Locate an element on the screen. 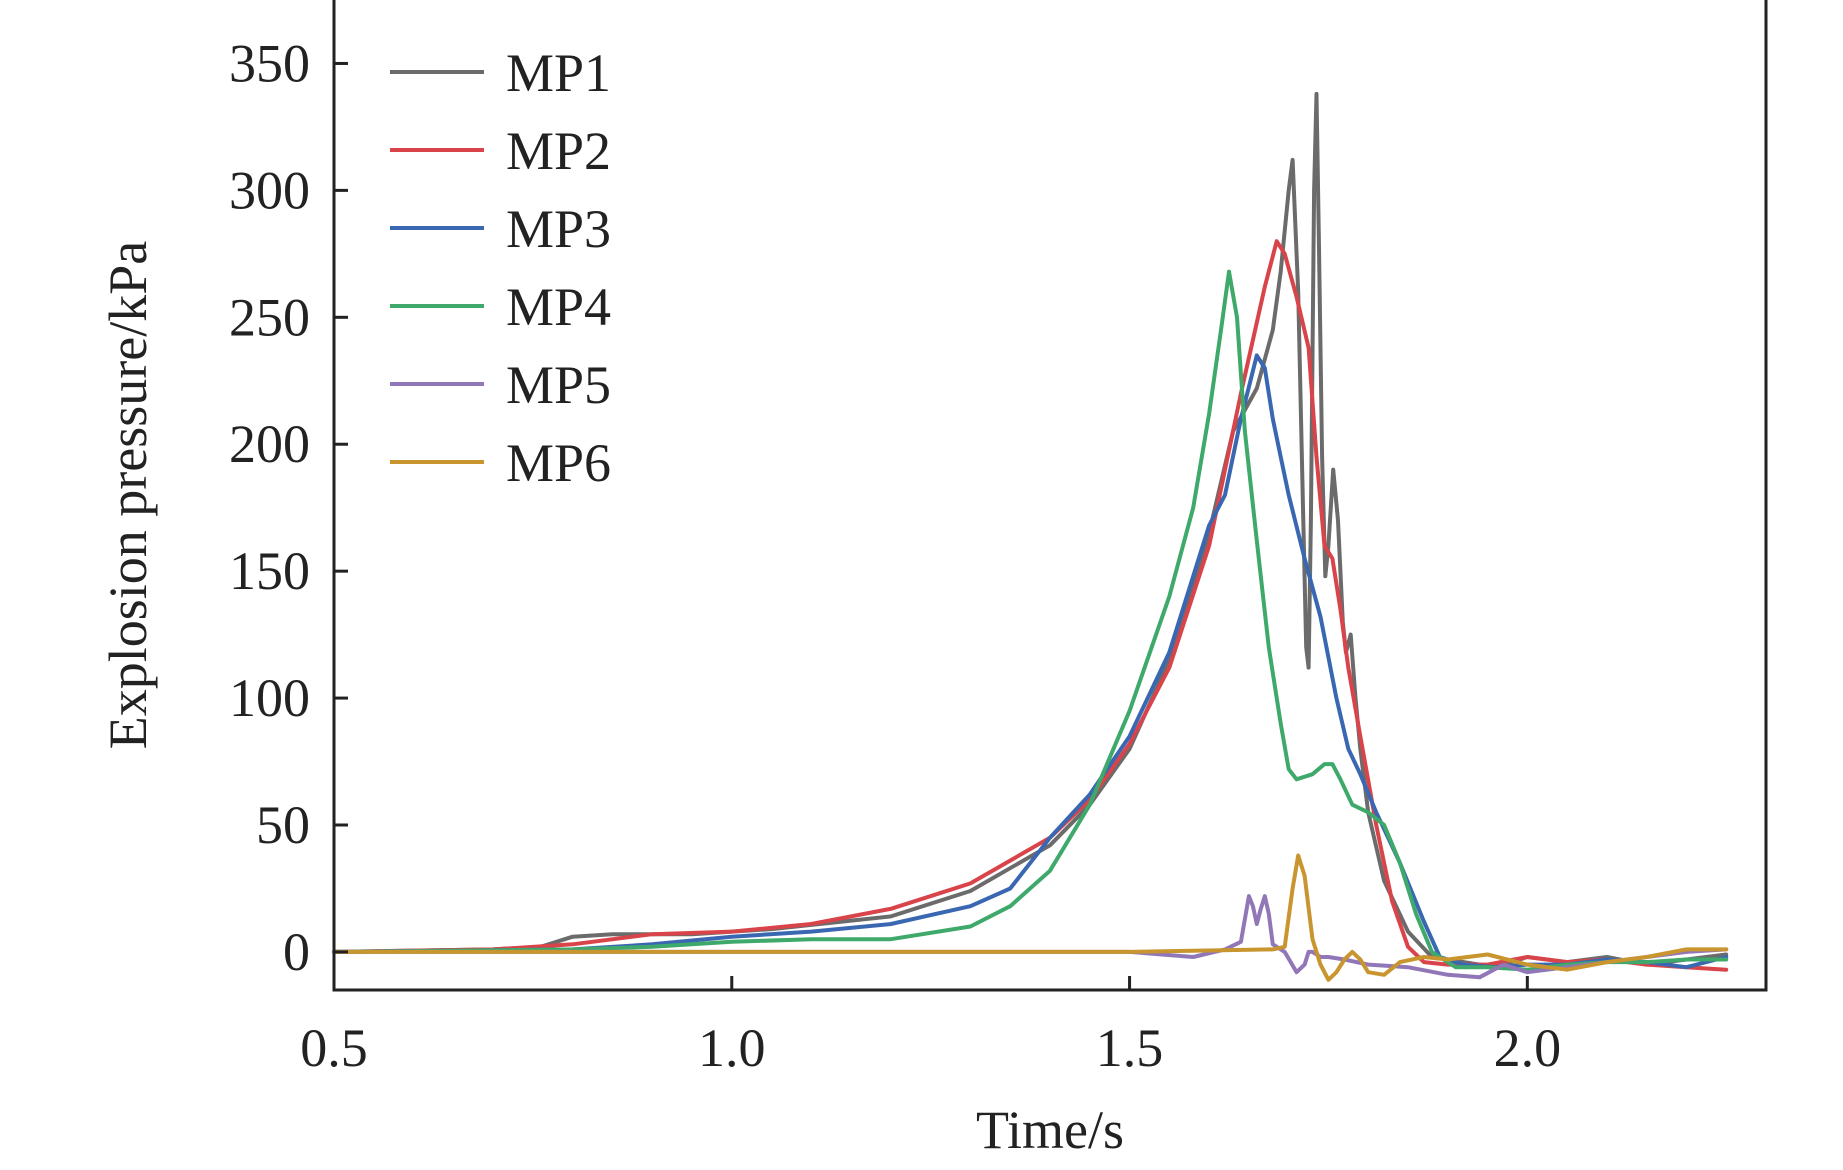 The height and width of the screenshot is (1170, 1843). legend-item-mp2: MP2 is located at coordinates (500, 151).